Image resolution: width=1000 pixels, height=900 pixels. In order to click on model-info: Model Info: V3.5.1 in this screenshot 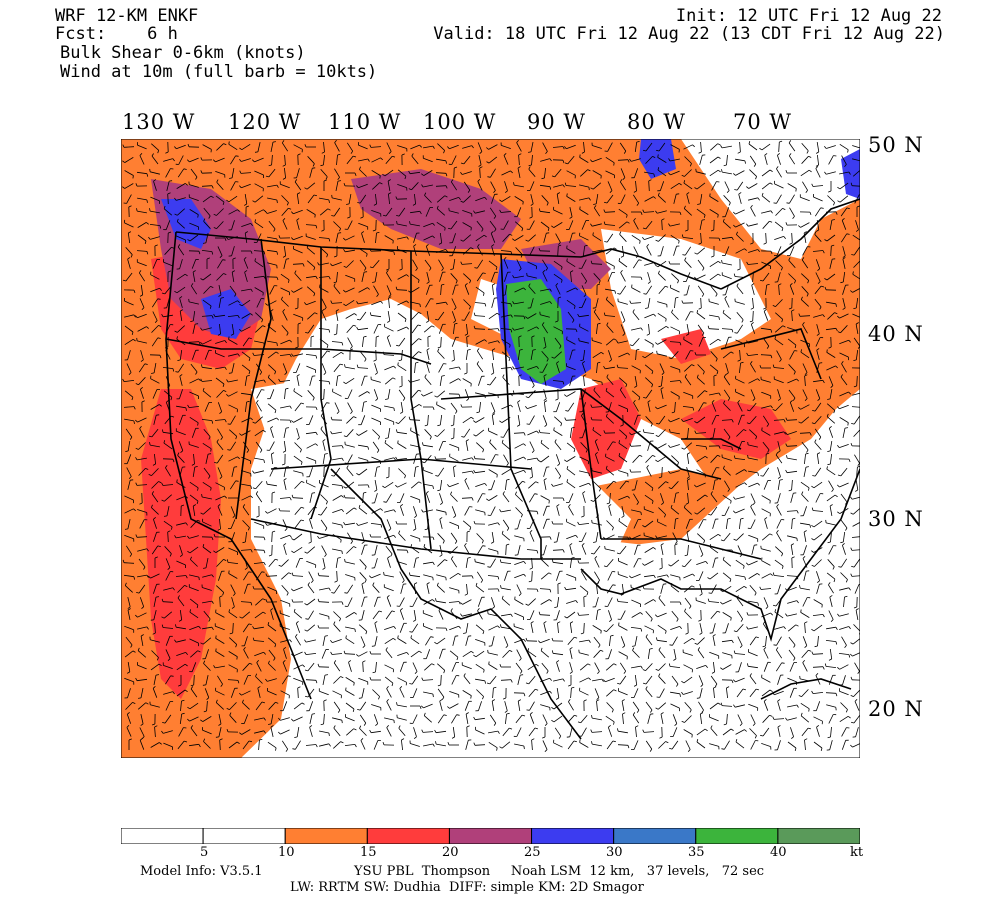, I will do `click(201, 871)`.